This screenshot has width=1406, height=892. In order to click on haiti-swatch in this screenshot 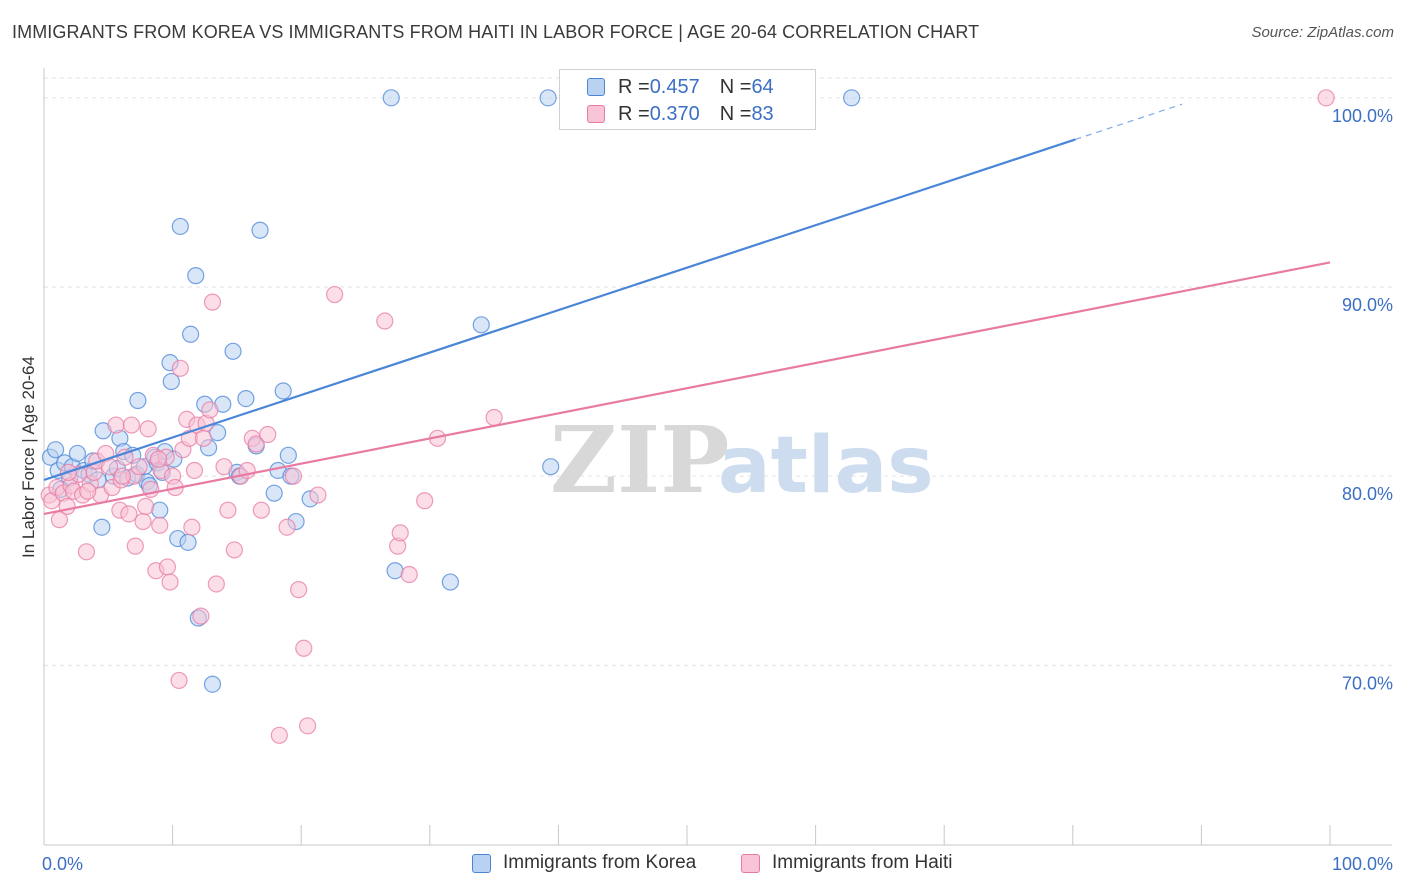, I will do `click(596, 114)`.